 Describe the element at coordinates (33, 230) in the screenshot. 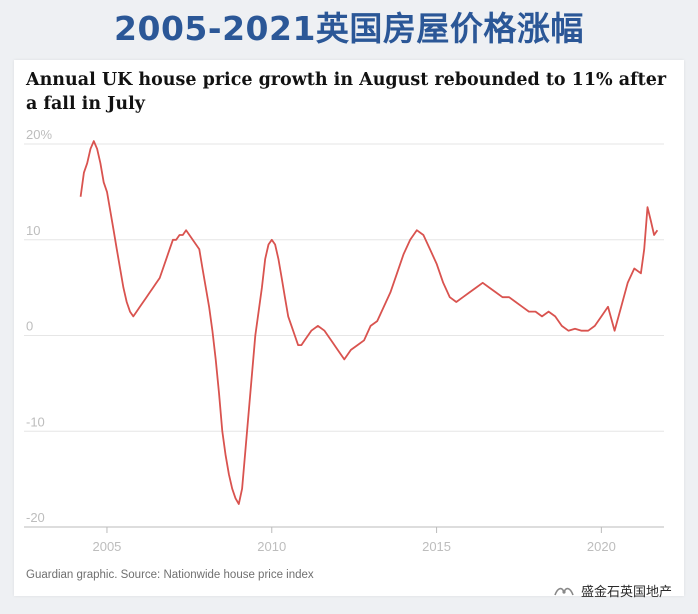

I see `y-tick-label: 10` at that location.